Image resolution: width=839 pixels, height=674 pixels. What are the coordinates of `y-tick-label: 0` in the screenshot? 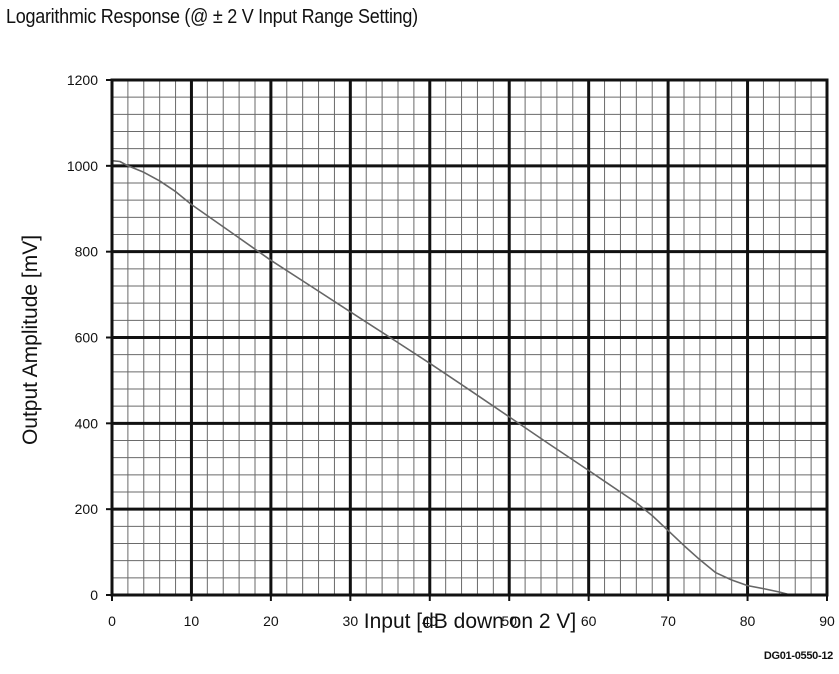 It's located at (94, 595).